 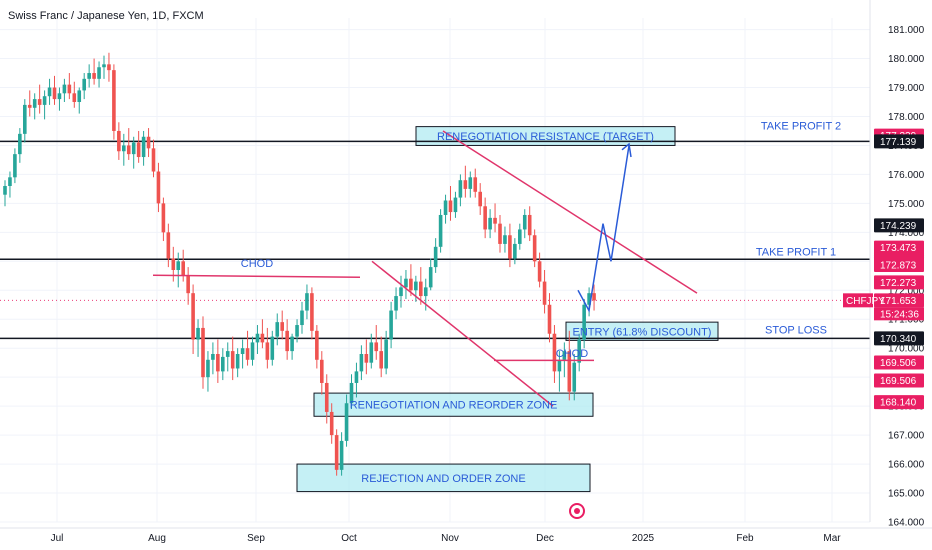 What do you see at coordinates (906, 523) in the screenshot?
I see `y-tick-label: 164.000` at bounding box center [906, 523].